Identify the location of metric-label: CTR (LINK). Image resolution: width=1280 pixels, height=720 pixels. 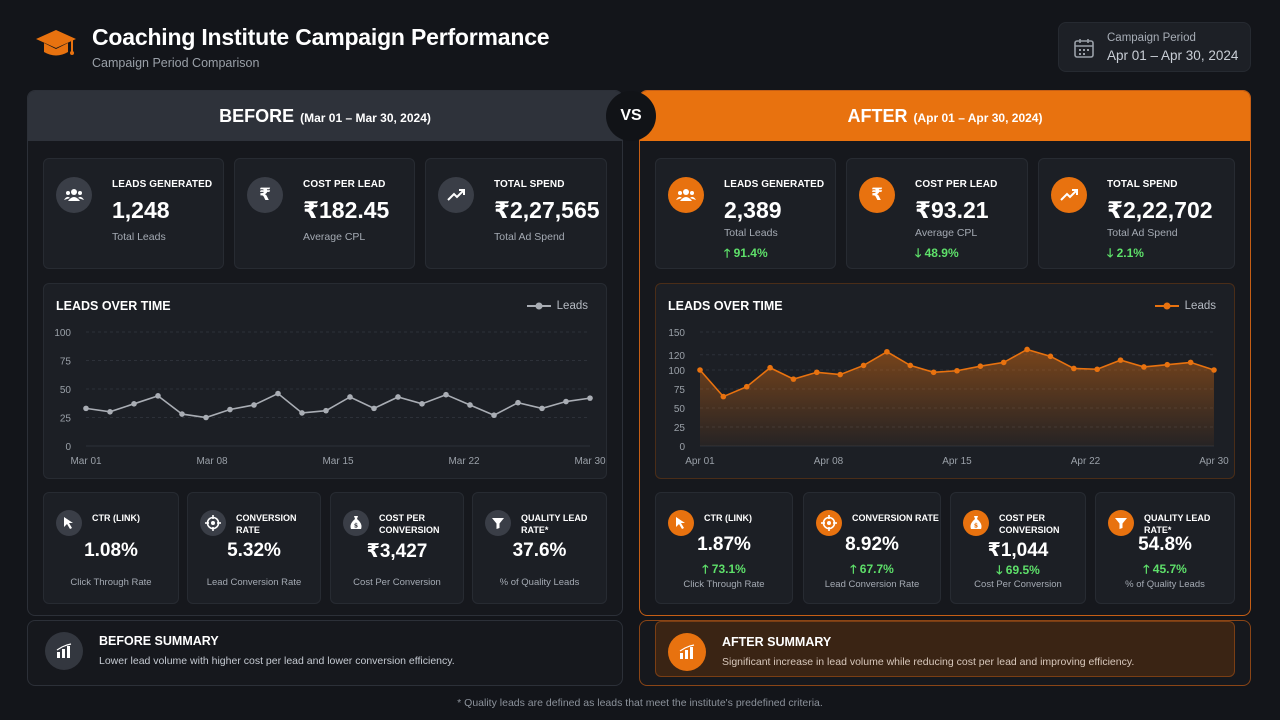
(728, 518).